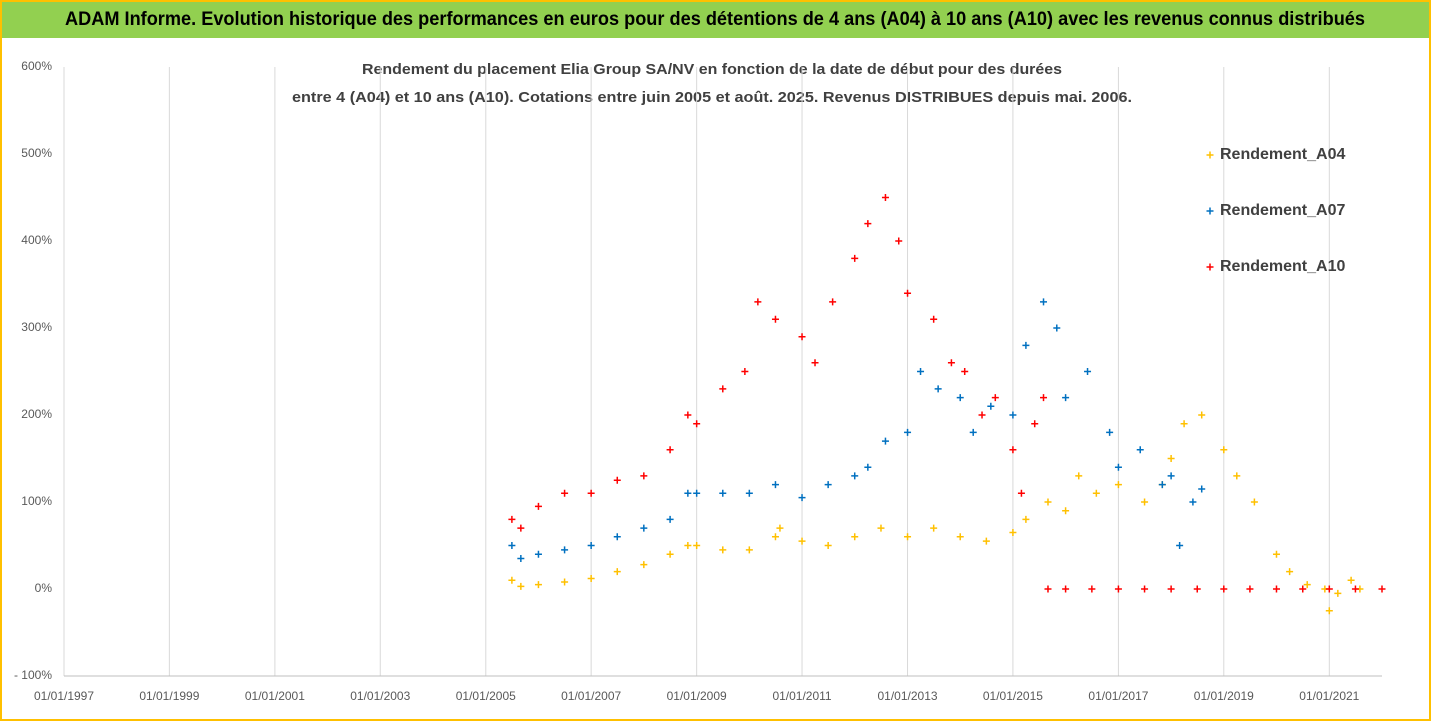 The height and width of the screenshot is (721, 1431). What do you see at coordinates (36, 501) in the screenshot?
I see `y-tick-label: 100%` at bounding box center [36, 501].